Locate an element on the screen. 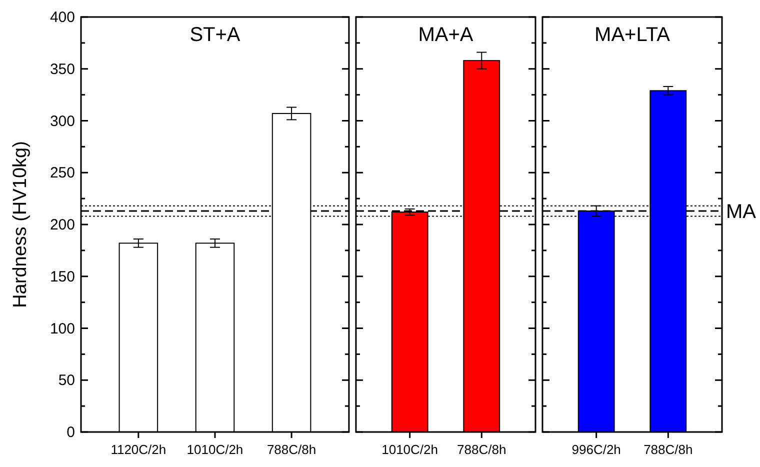 This screenshot has height=467, width=760. y-tick-label: 0 is located at coordinates (70, 432).